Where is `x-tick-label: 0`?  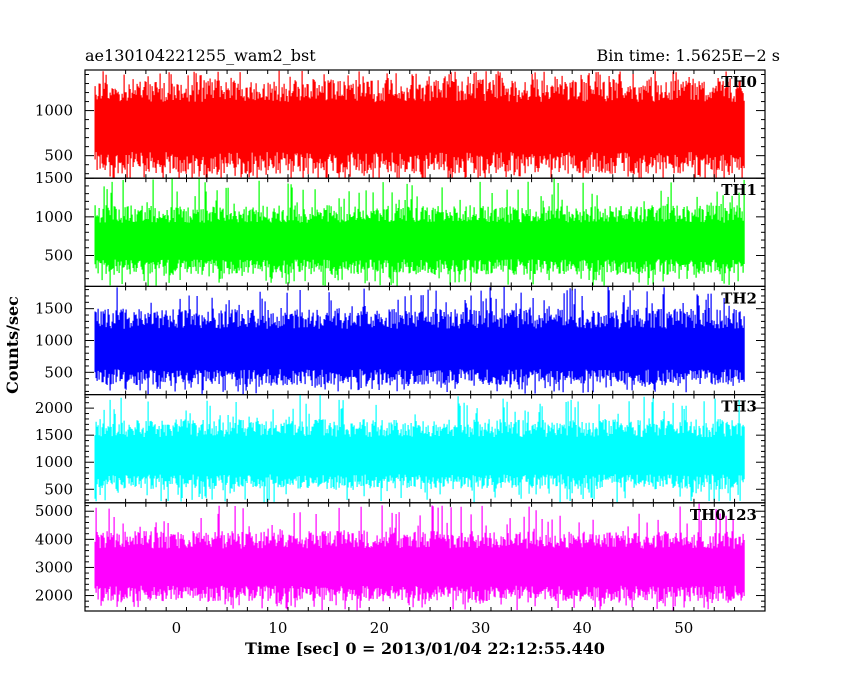 x-tick-label: 0 is located at coordinates (177, 628).